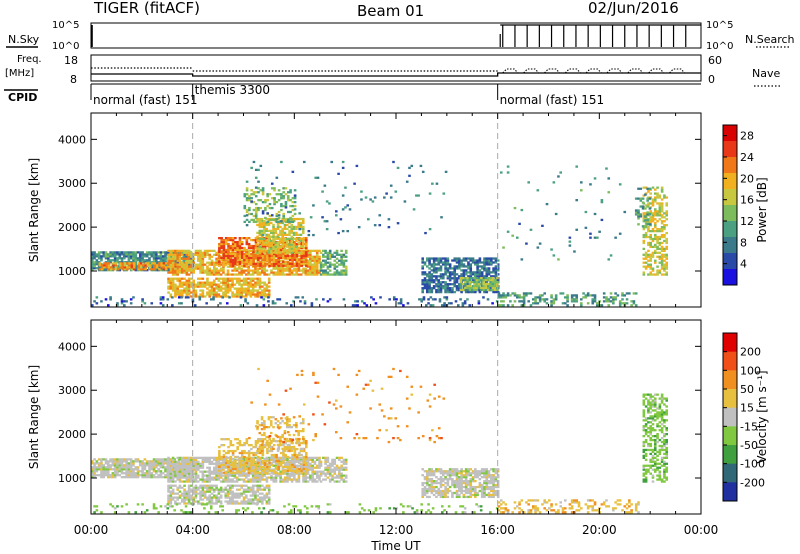 The image size is (800, 554). What do you see at coordinates (552, 100) in the screenshot?
I see `cpid-label-2: normal (fast) 151` at bounding box center [552, 100].